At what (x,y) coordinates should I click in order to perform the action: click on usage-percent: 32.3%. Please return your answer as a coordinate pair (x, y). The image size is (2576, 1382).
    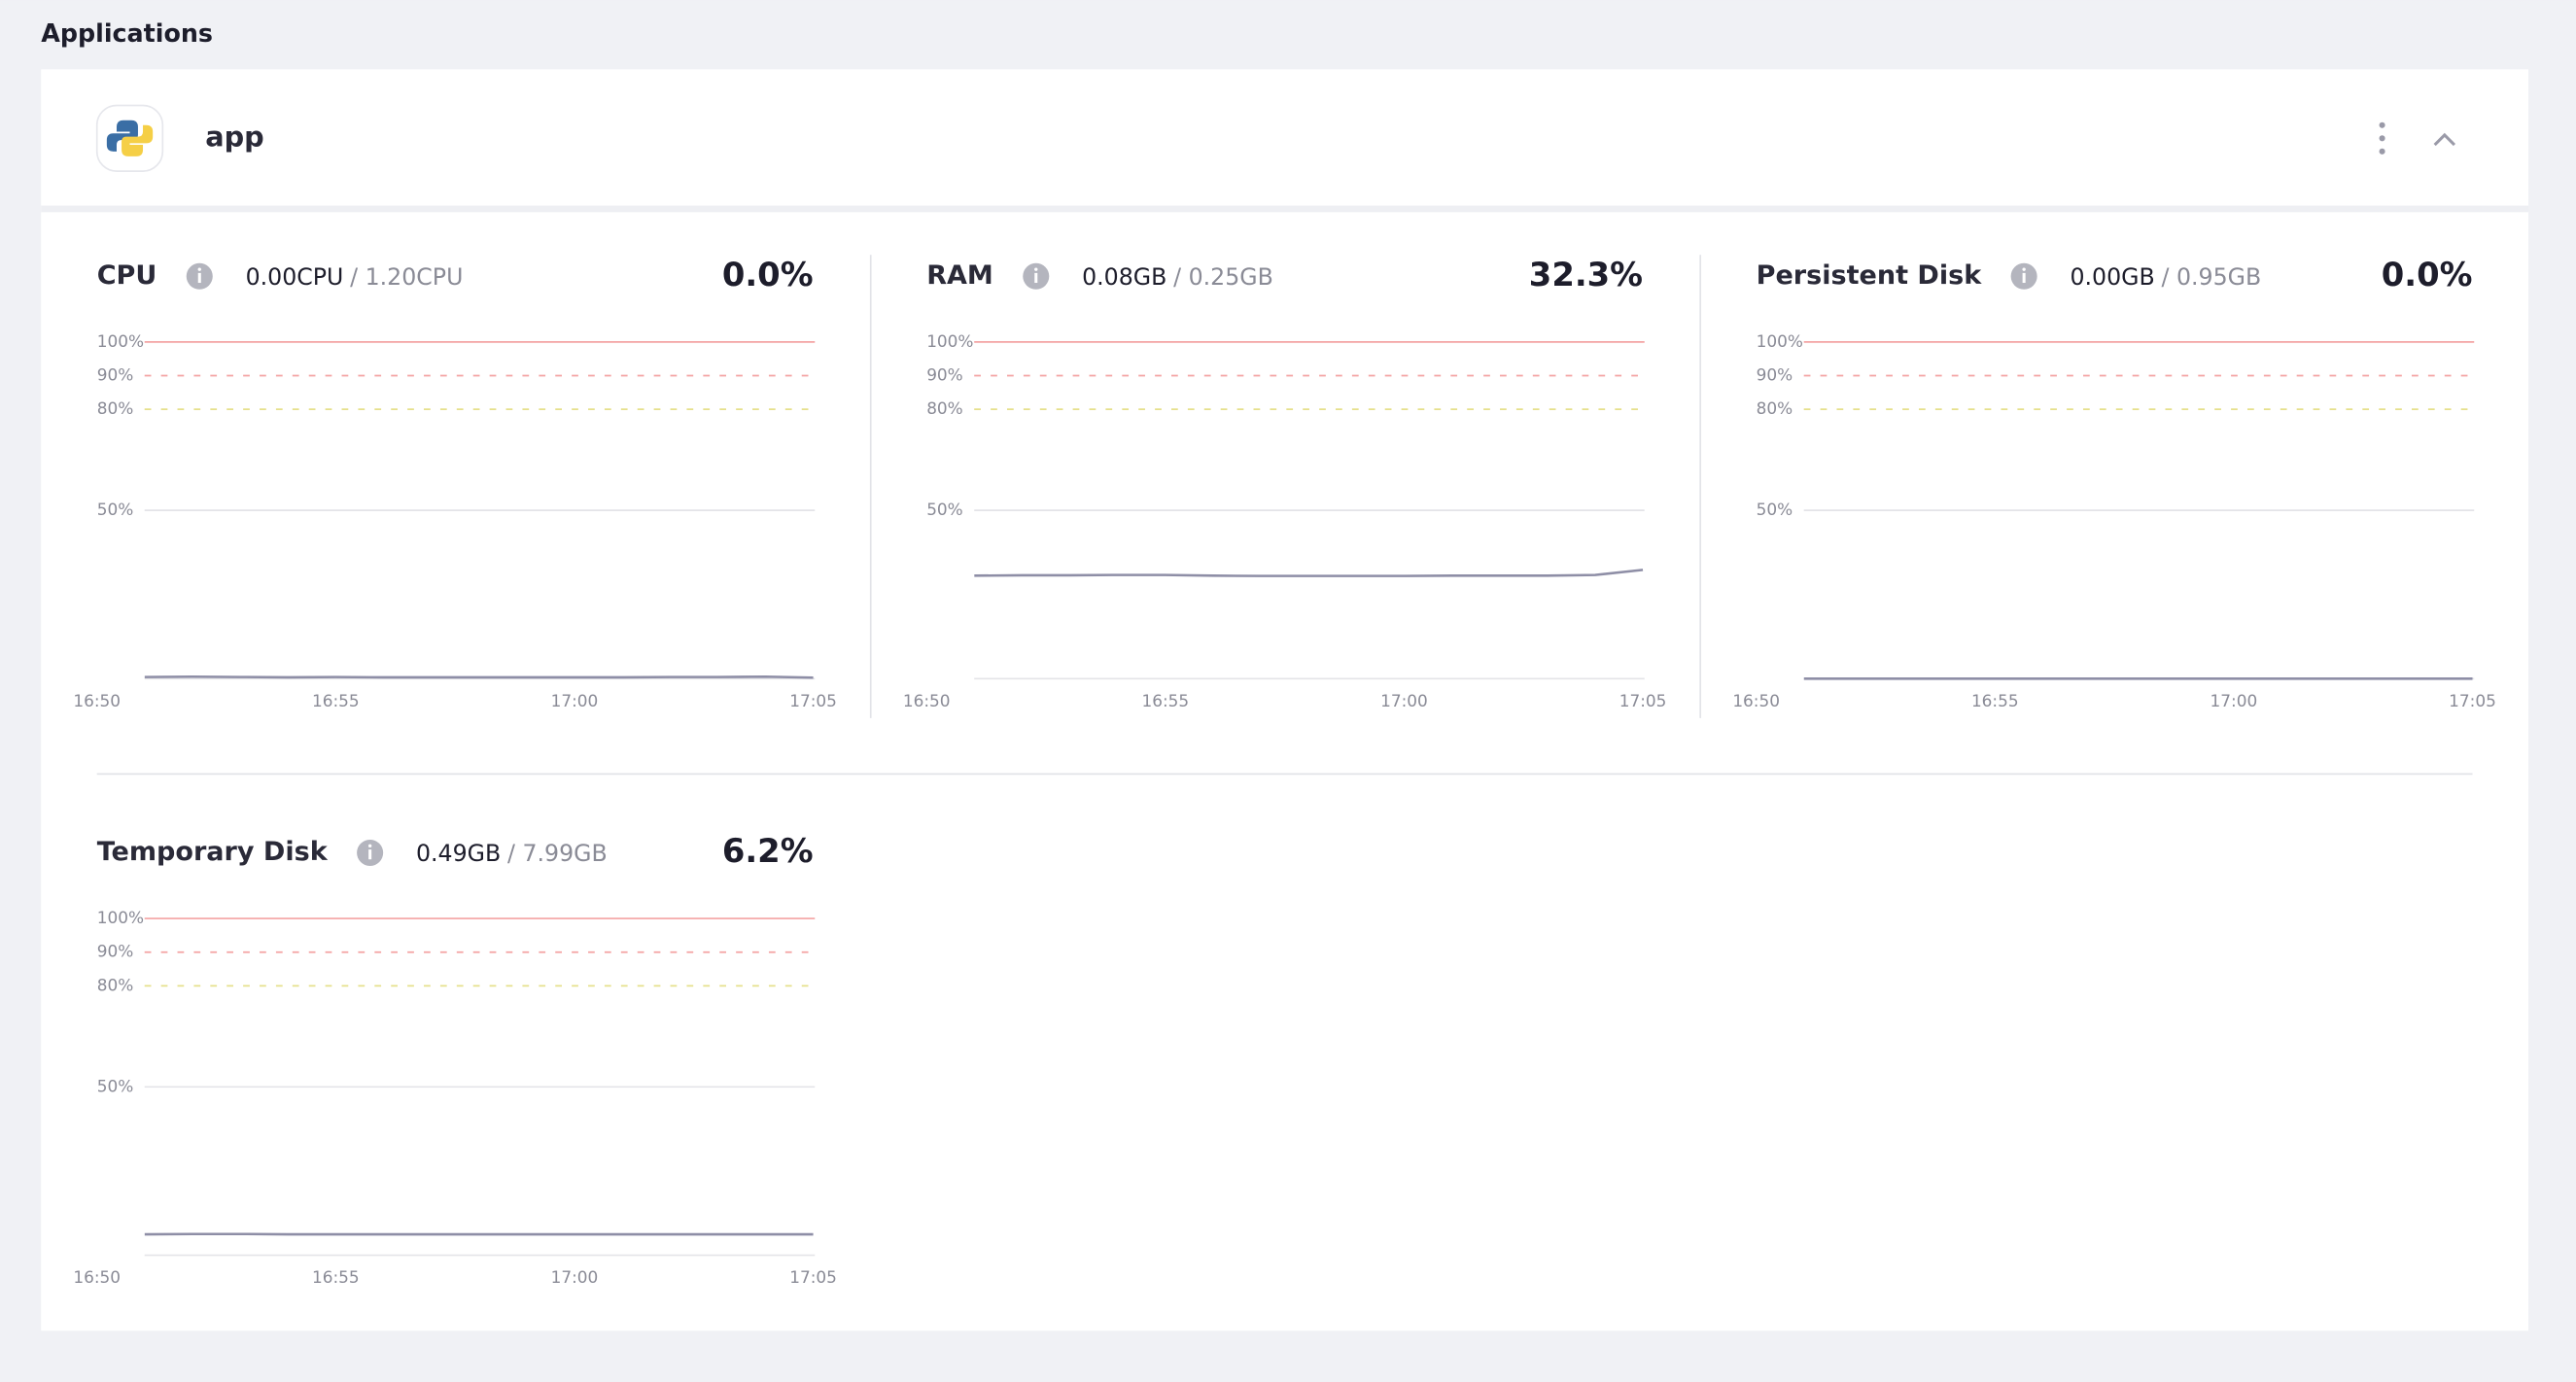
    Looking at the image, I should click on (1586, 275).